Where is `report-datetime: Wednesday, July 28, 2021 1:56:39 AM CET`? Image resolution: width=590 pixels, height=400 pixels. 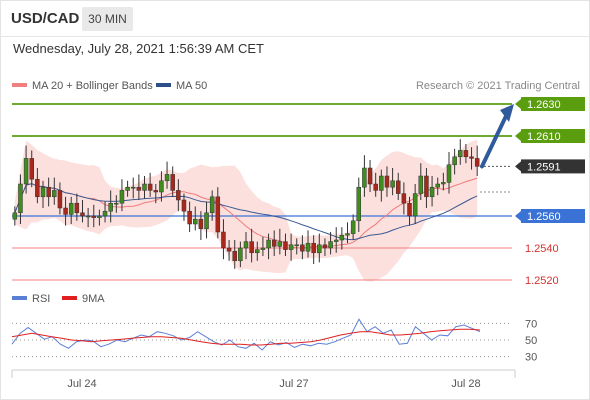 report-datetime: Wednesday, July 28, 2021 1:56:39 AM CET is located at coordinates (138, 48).